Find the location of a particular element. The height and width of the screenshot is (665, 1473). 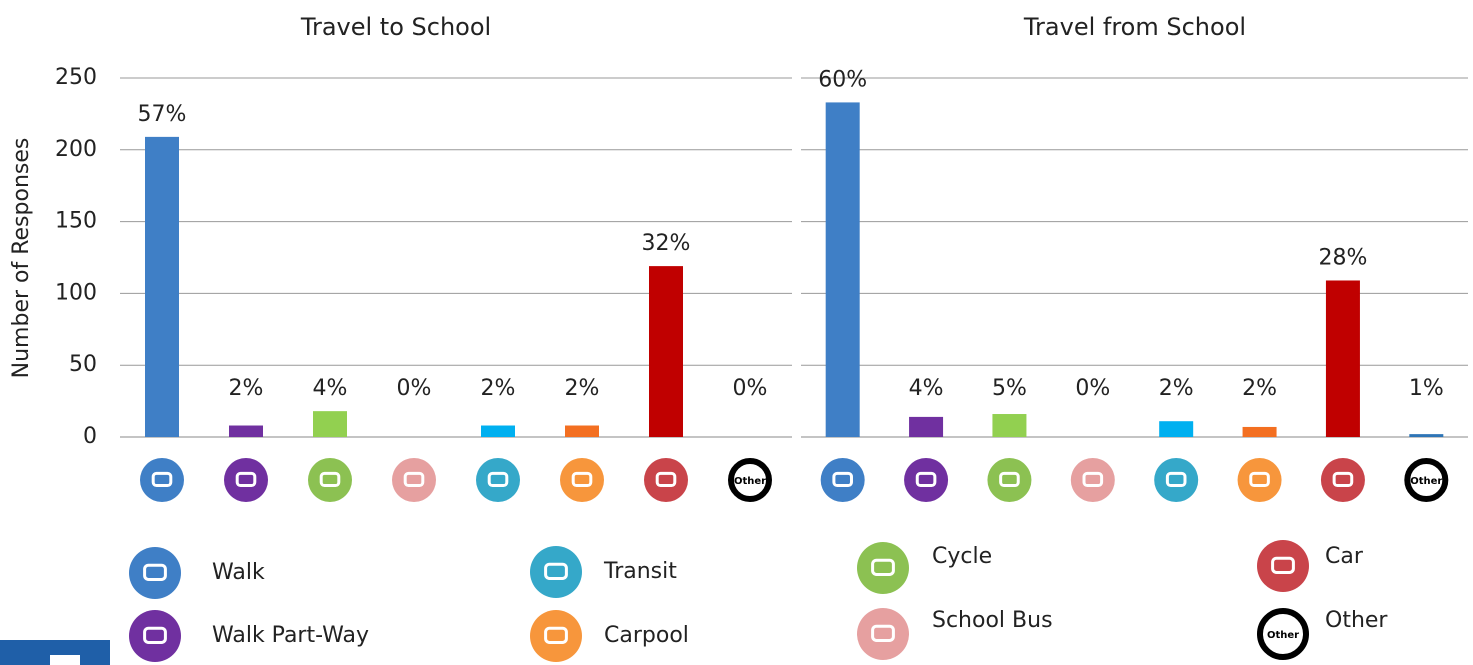

legend-label: Carpool is located at coordinates (646, 635).